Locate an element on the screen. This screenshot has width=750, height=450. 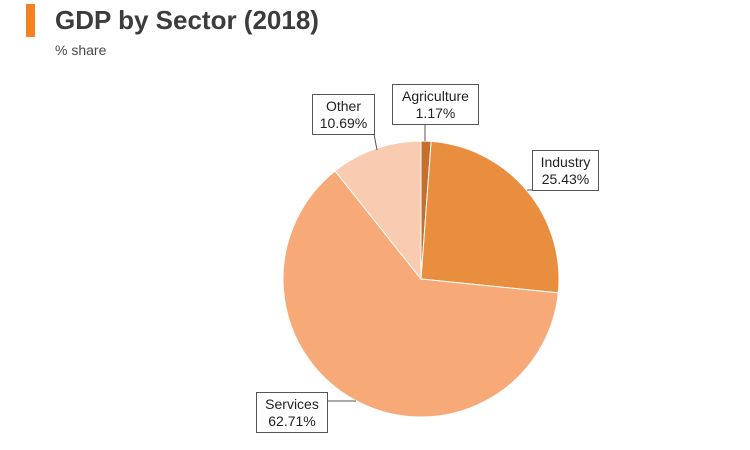
label-value: 10.69% is located at coordinates (343, 123).